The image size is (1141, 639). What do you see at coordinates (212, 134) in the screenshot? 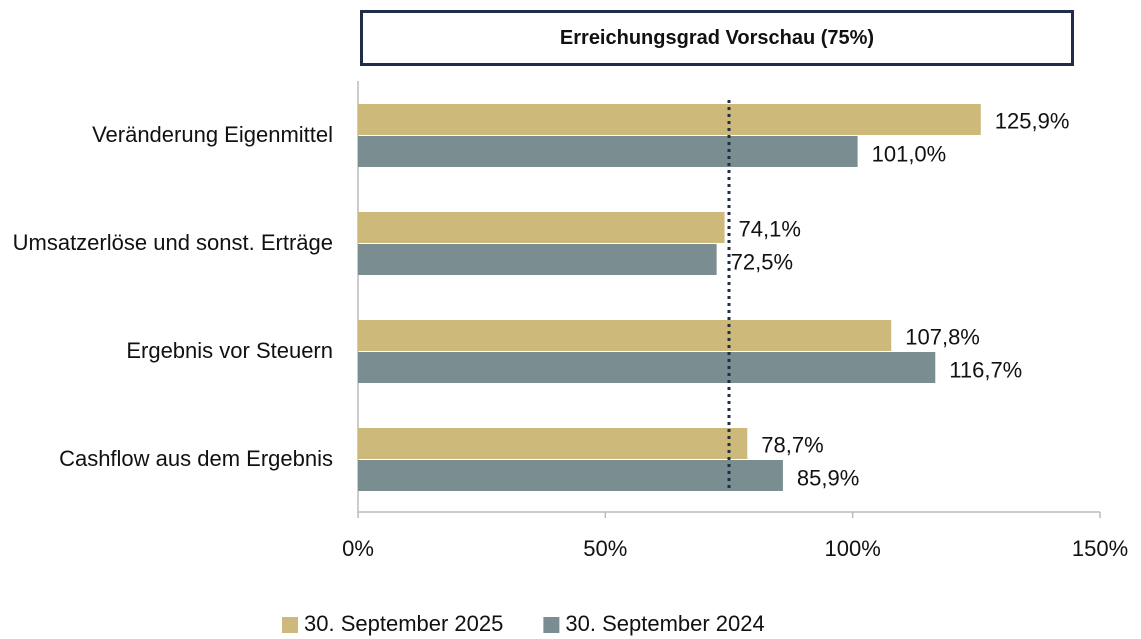
I see `category-text: Veränderung Eigenmittel` at bounding box center [212, 134].